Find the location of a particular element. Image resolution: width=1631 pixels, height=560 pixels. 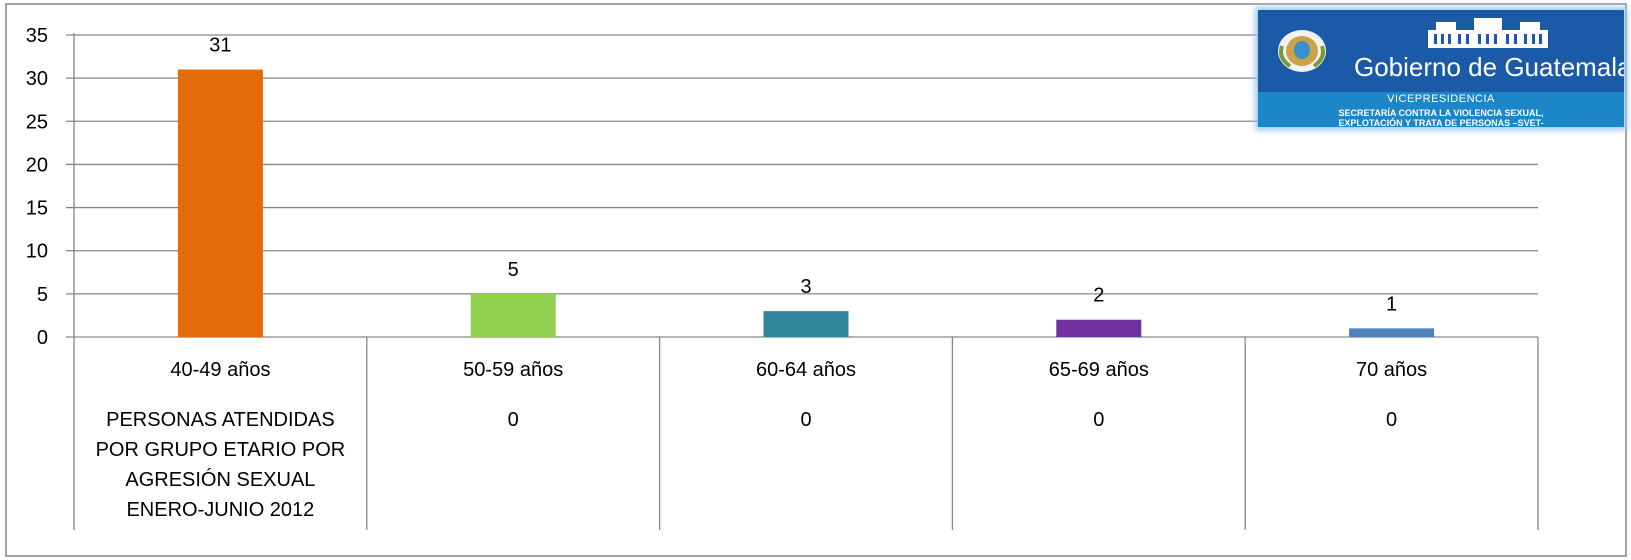

y-tick-label: 25 is located at coordinates (37, 122).